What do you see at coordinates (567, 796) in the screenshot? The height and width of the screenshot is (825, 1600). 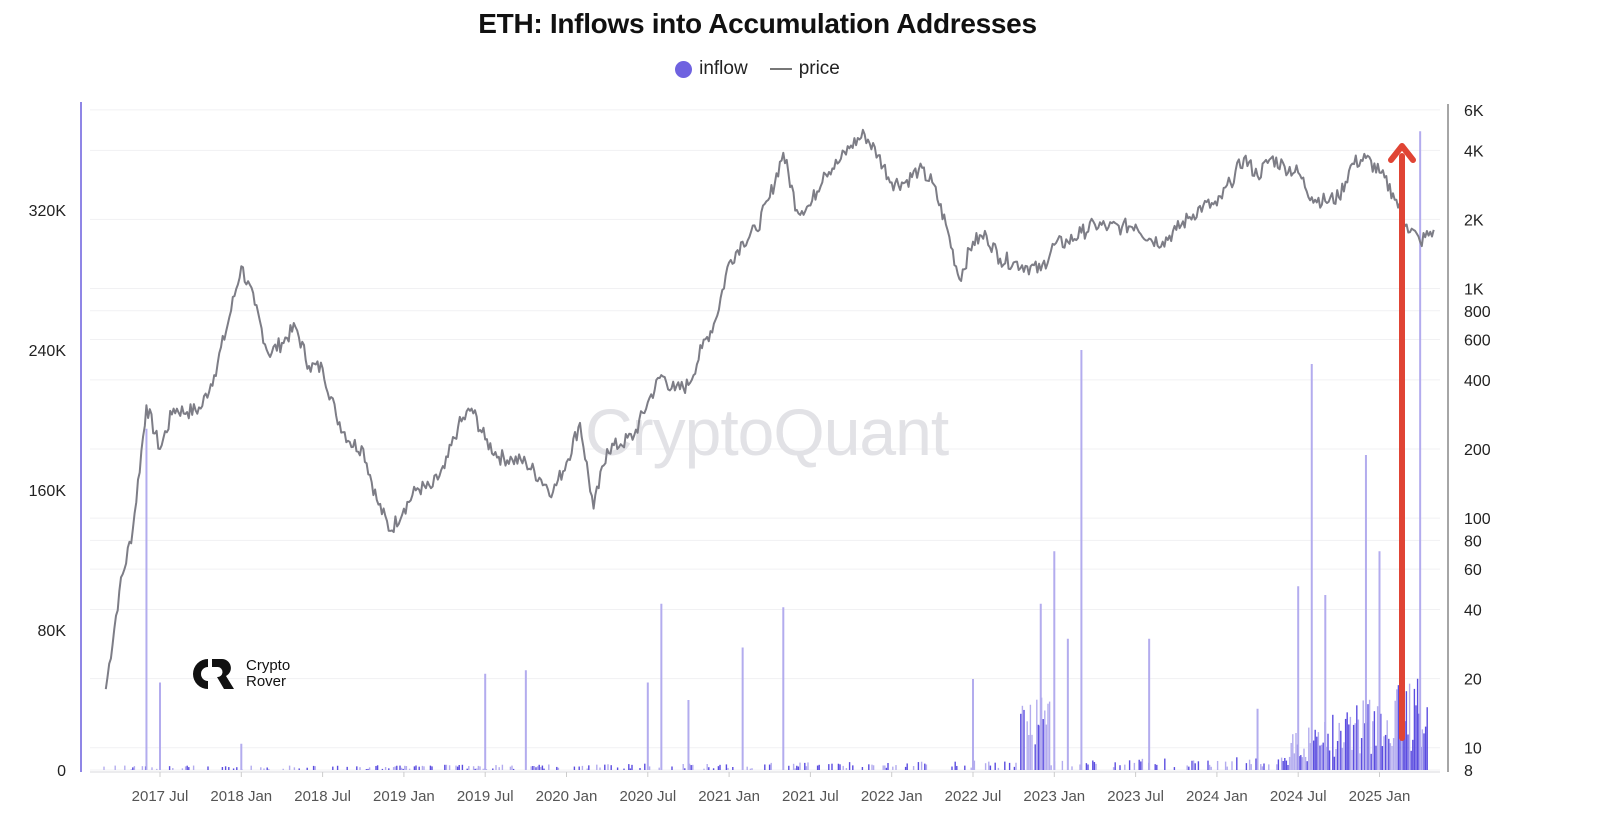 I see `svg-text: 2020 Jan` at bounding box center [567, 796].